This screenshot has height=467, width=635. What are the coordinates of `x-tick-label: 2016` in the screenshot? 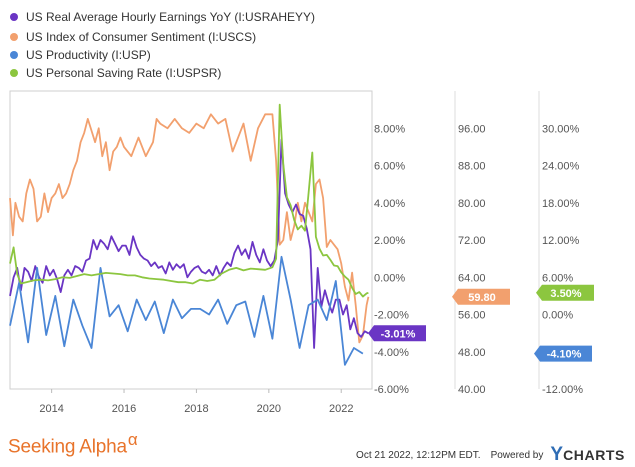 It's located at (124, 409).